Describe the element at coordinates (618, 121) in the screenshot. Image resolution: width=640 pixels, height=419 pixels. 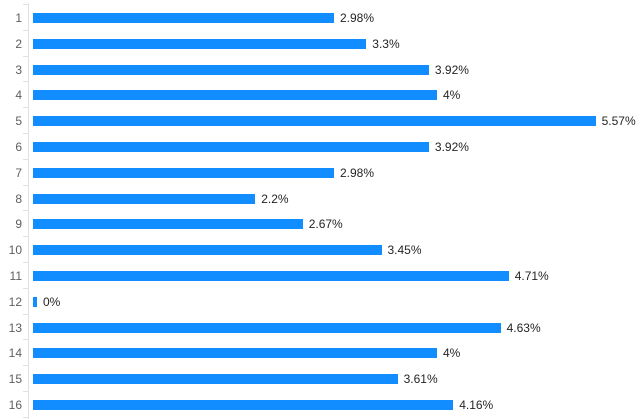
I see `value-label: 5.57%` at that location.